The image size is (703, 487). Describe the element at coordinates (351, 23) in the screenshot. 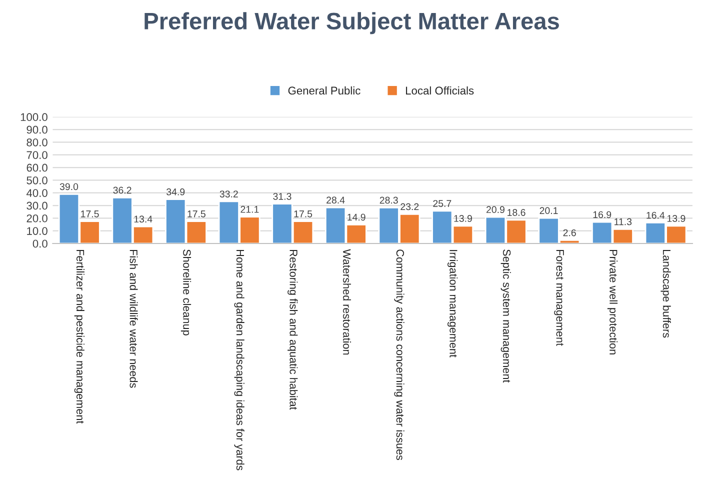

I see `chart-title: Preferred Water Subject Matter Areas` at that location.